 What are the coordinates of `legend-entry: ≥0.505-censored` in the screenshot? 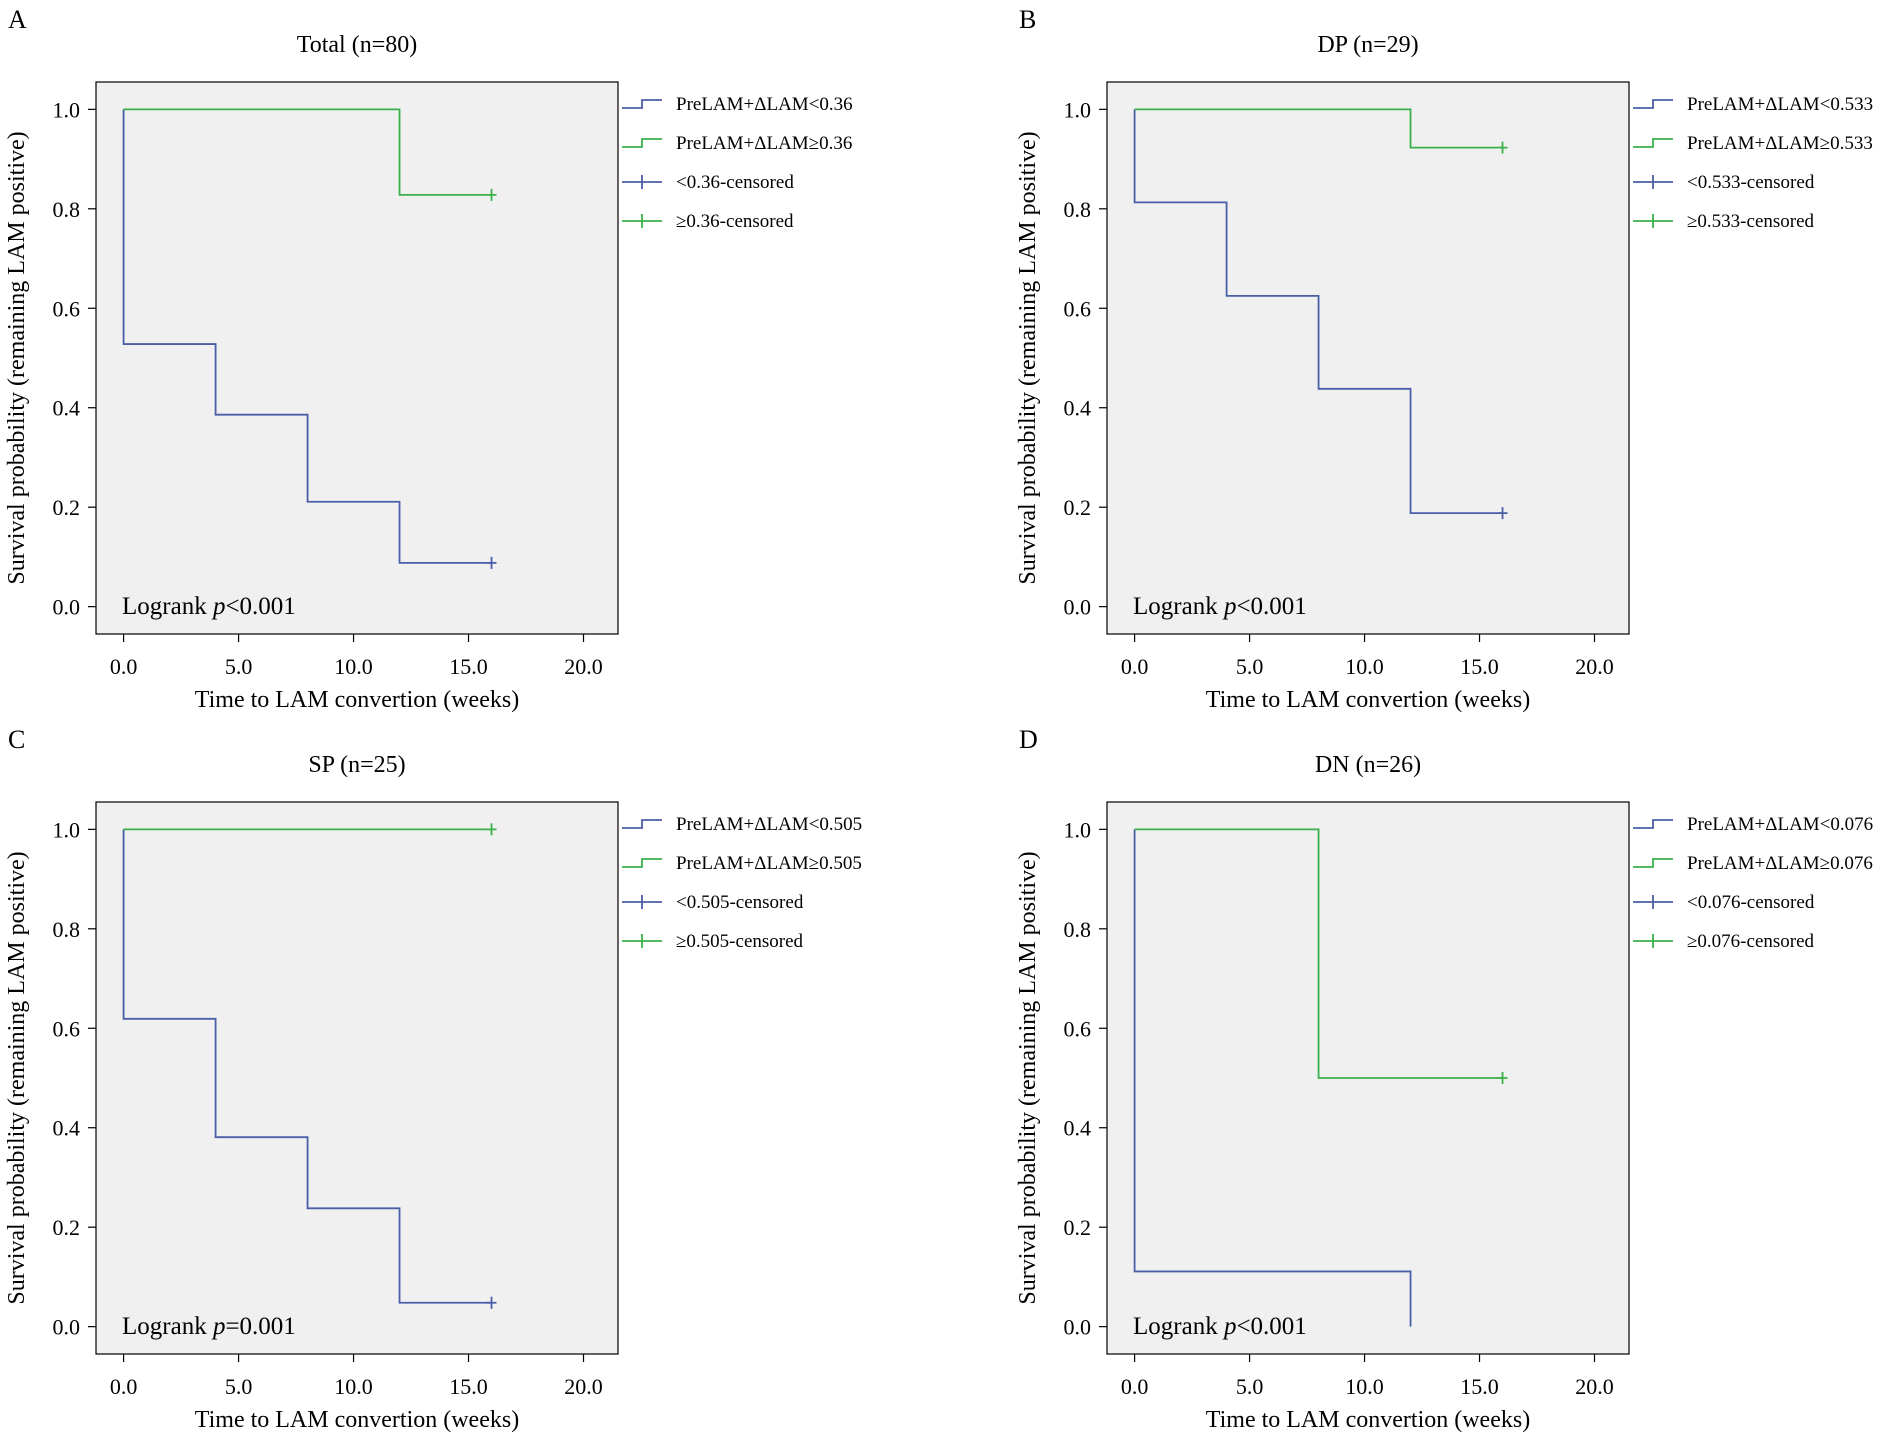 It's located at (740, 941).